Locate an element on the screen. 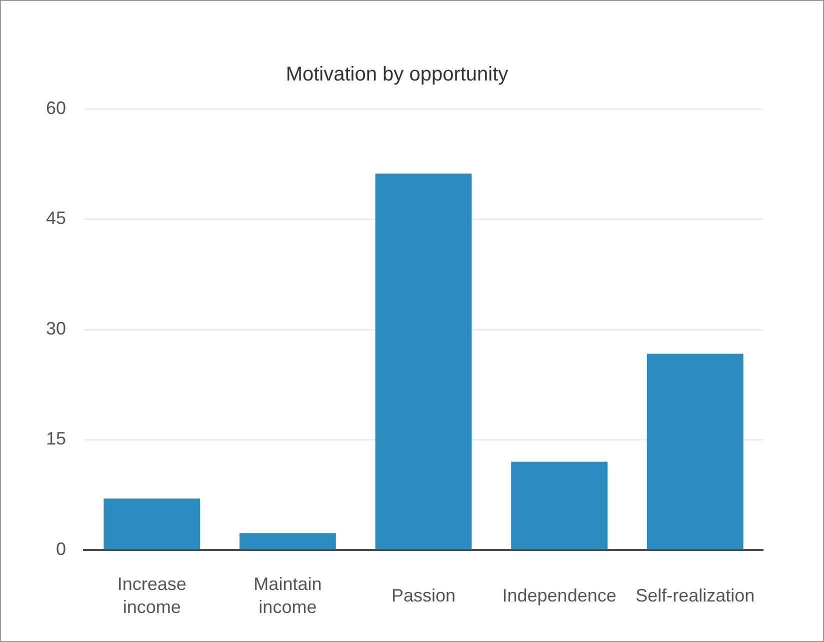  x-tick-label: Self-realization is located at coordinates (695, 595).